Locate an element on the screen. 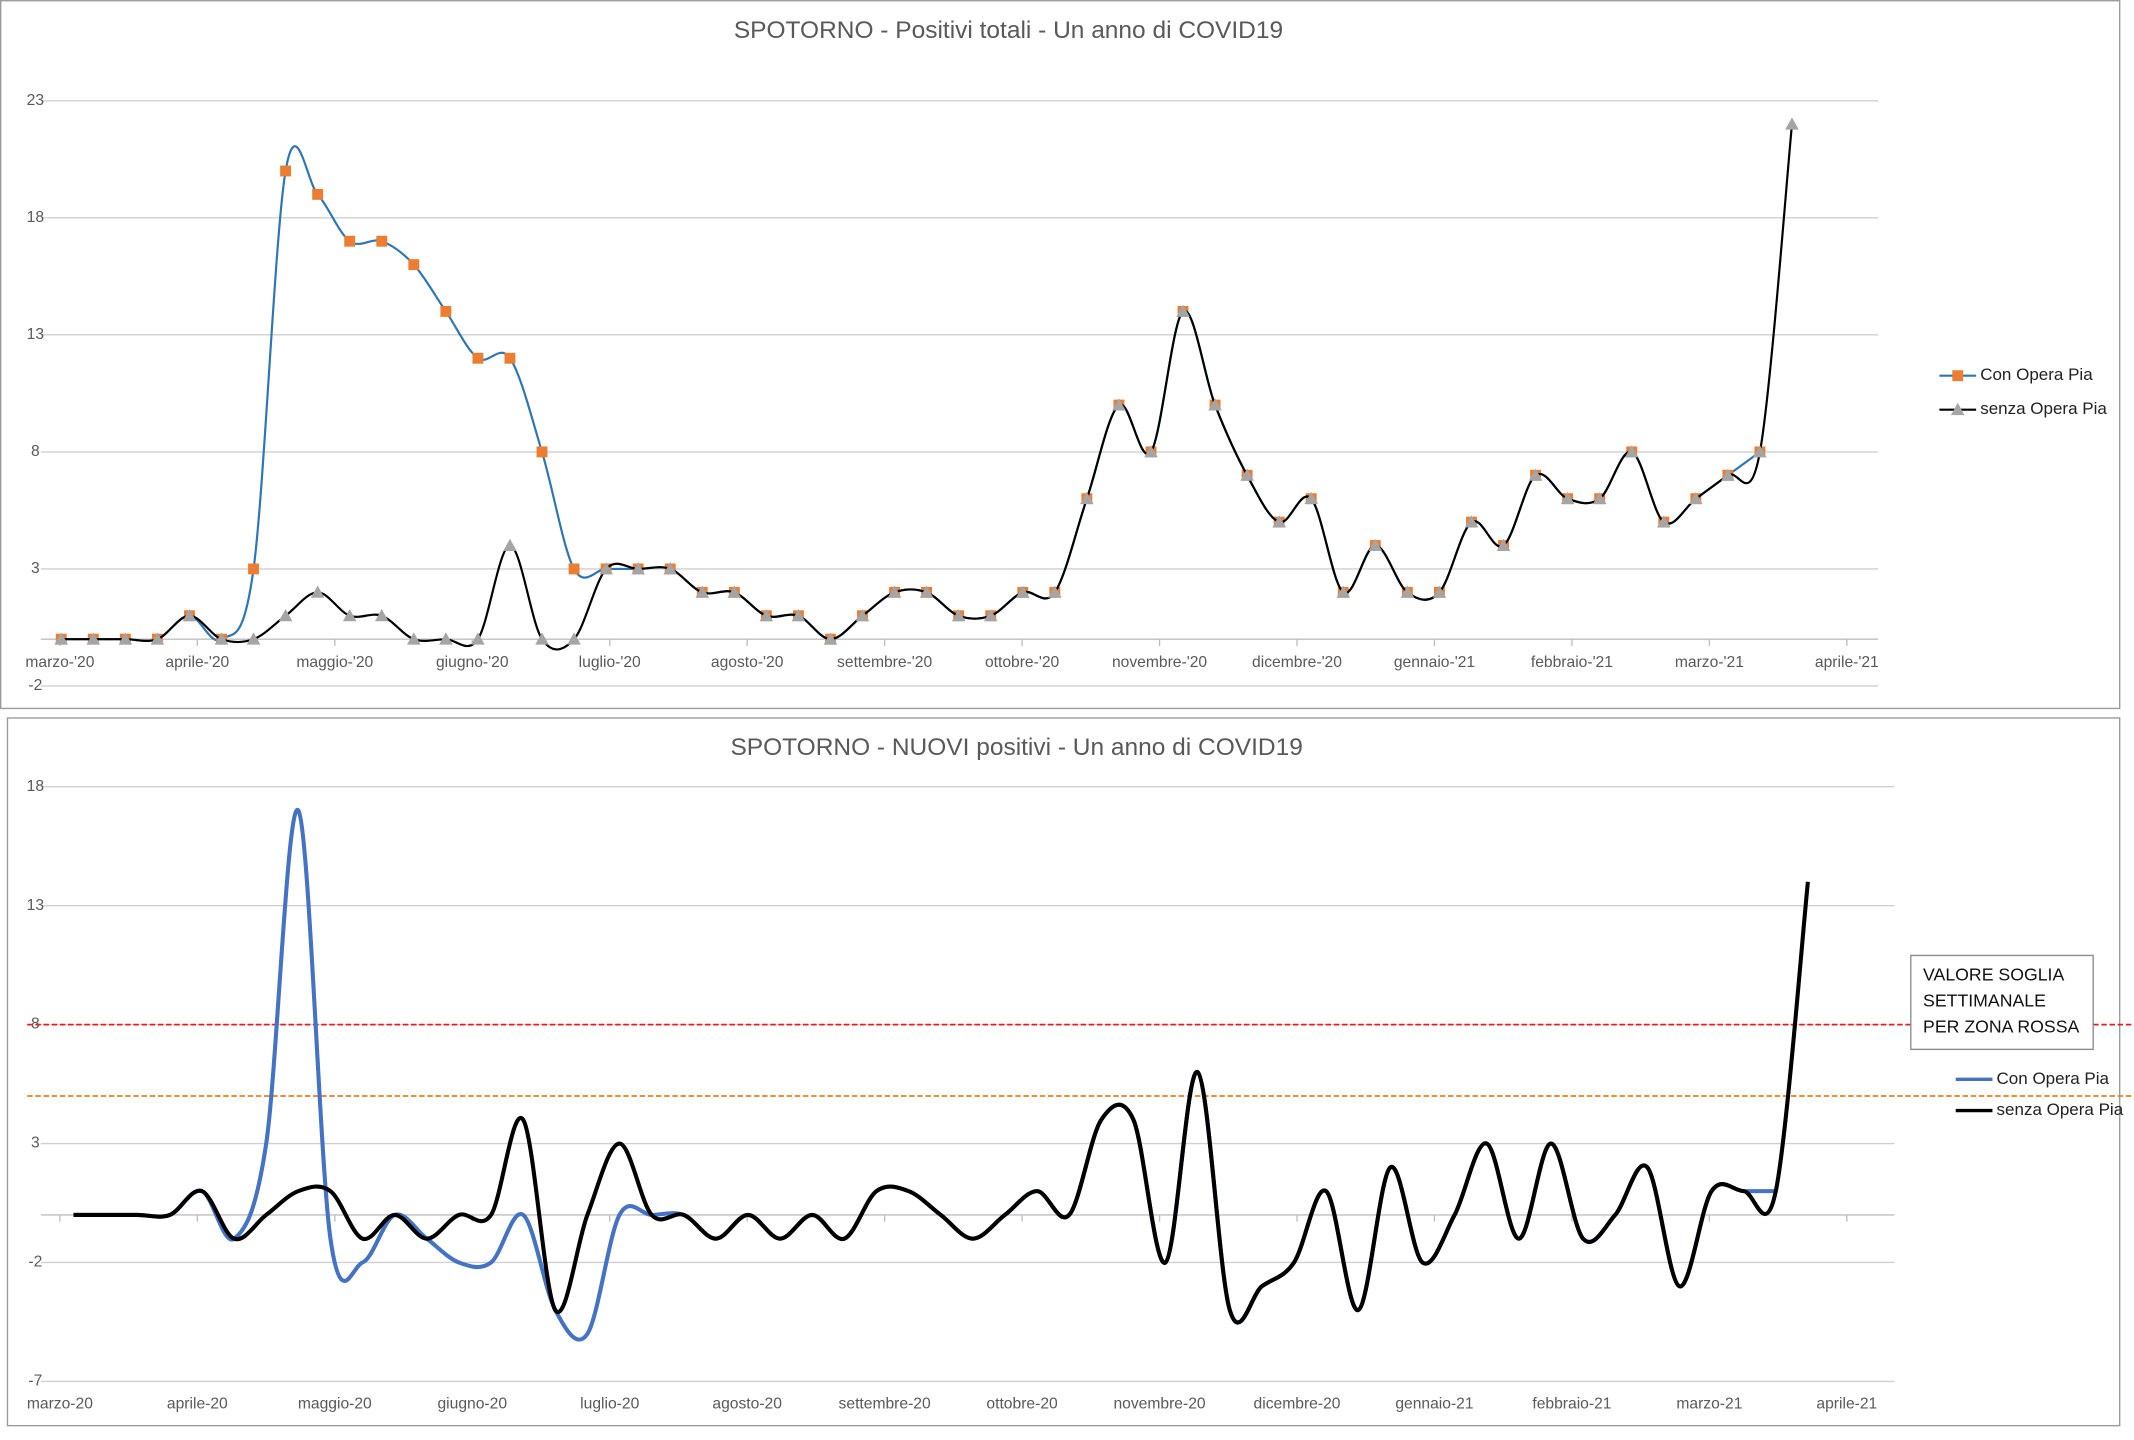 The width and height of the screenshot is (2134, 1440). x-tick-label: novembre-'20 is located at coordinates (1159, 662).